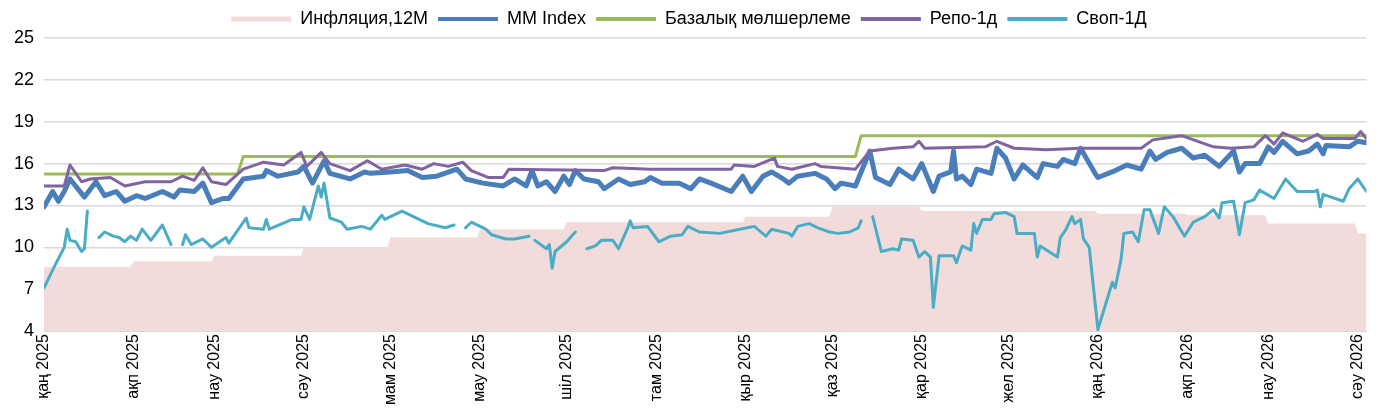  Describe the element at coordinates (1007, 368) in the screenshot. I see `x-tick-label: жел 2025` at that location.